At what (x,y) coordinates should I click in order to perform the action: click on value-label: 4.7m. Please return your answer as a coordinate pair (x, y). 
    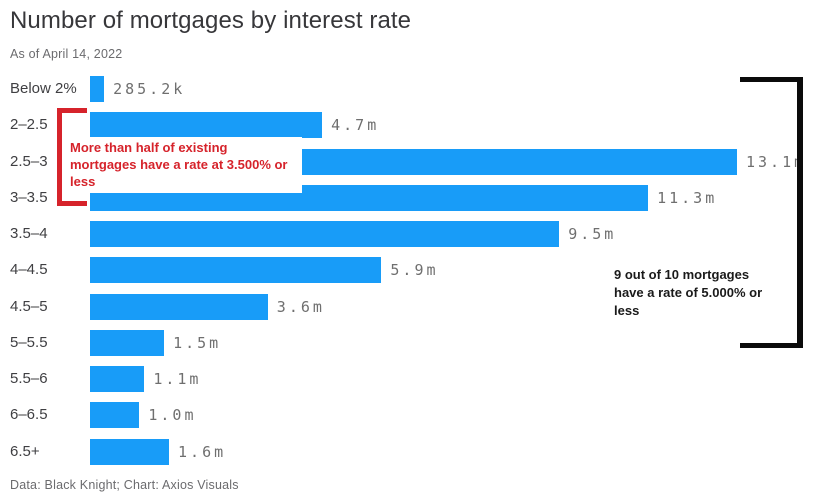
    Looking at the image, I should click on (355, 125).